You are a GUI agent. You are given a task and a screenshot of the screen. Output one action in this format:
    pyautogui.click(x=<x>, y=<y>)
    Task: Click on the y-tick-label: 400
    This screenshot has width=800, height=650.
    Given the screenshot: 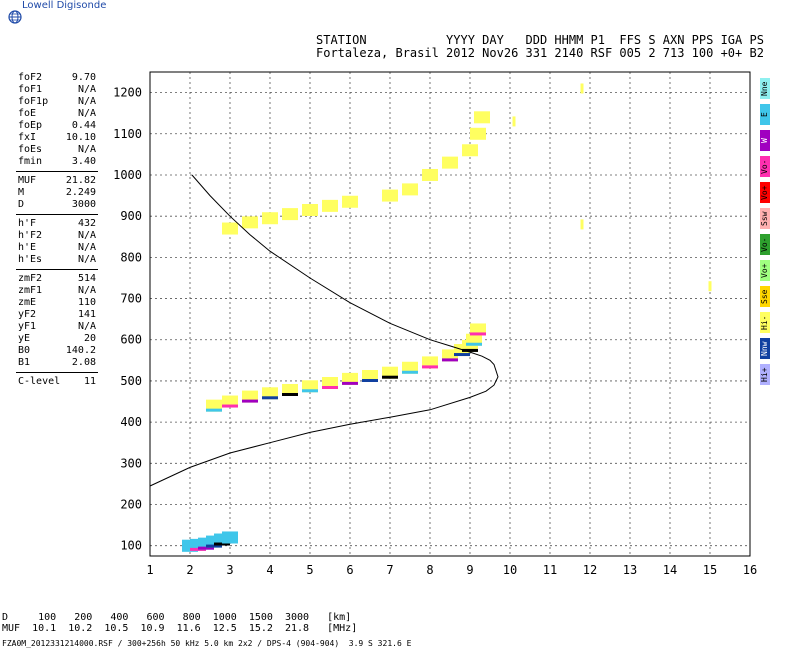 What is the action you would take?
    pyautogui.click(x=131, y=422)
    